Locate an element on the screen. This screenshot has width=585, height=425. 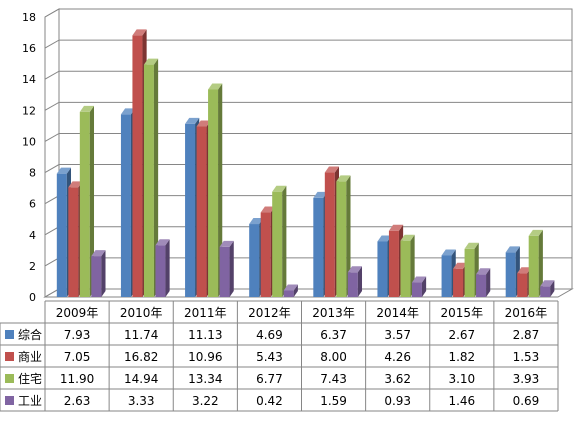
y-tick-label: 14 is located at coordinates (29, 79).